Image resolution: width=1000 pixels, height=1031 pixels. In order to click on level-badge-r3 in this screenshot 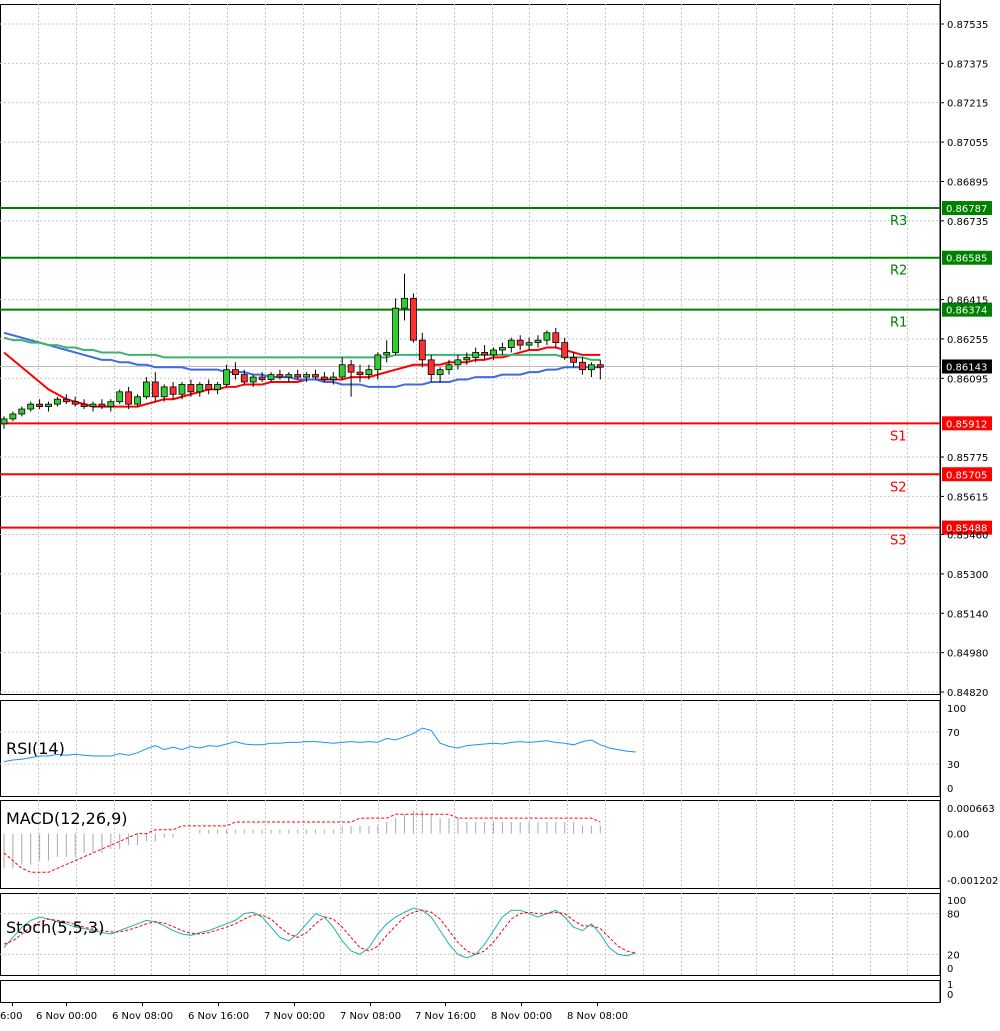, I will do `click(967, 208)`.